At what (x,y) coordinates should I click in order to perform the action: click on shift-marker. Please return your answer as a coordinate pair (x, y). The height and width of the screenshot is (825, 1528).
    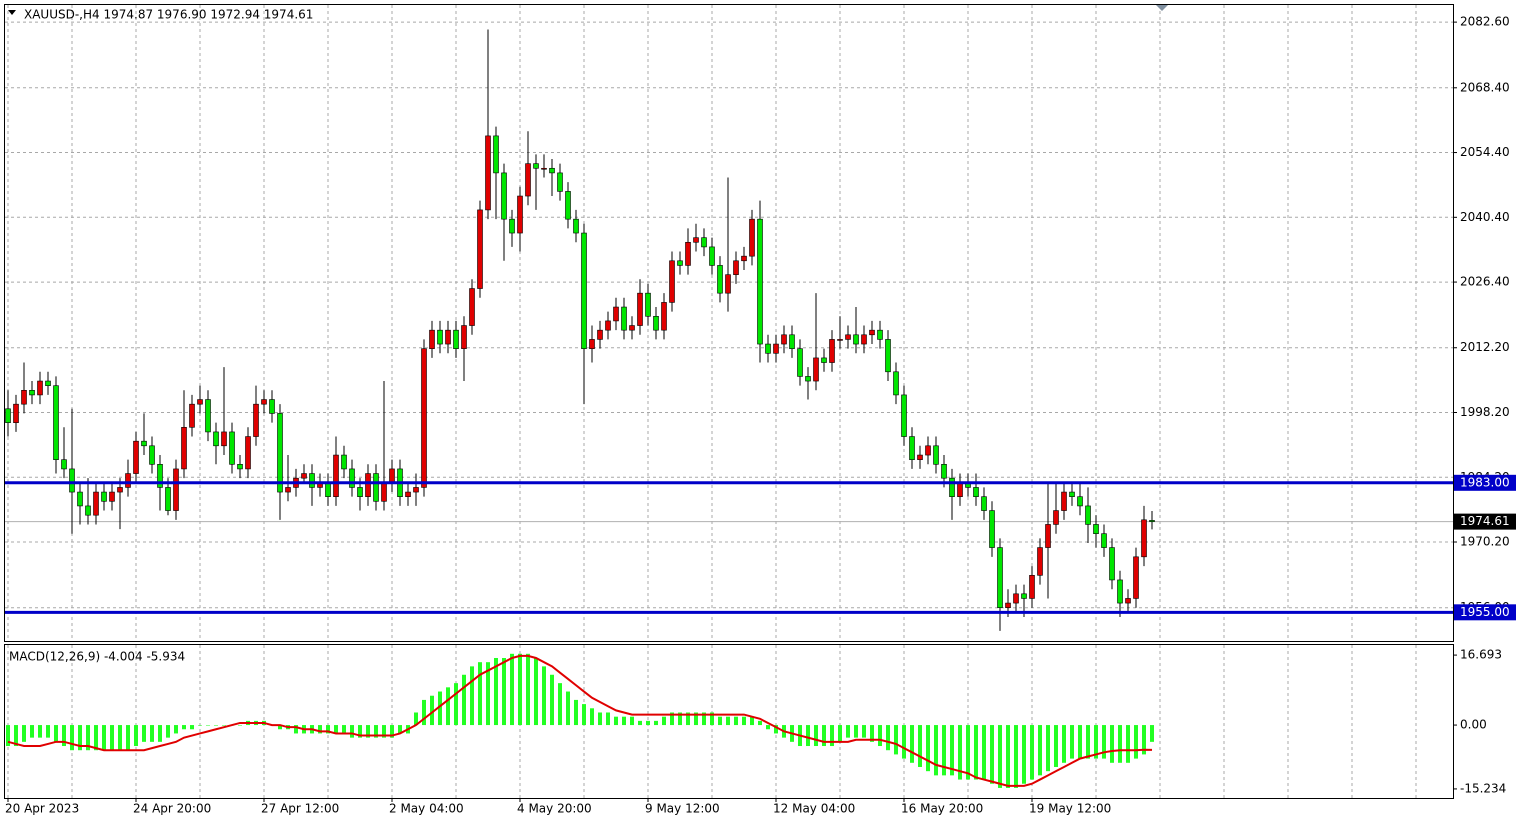
    Looking at the image, I should click on (1162, 8).